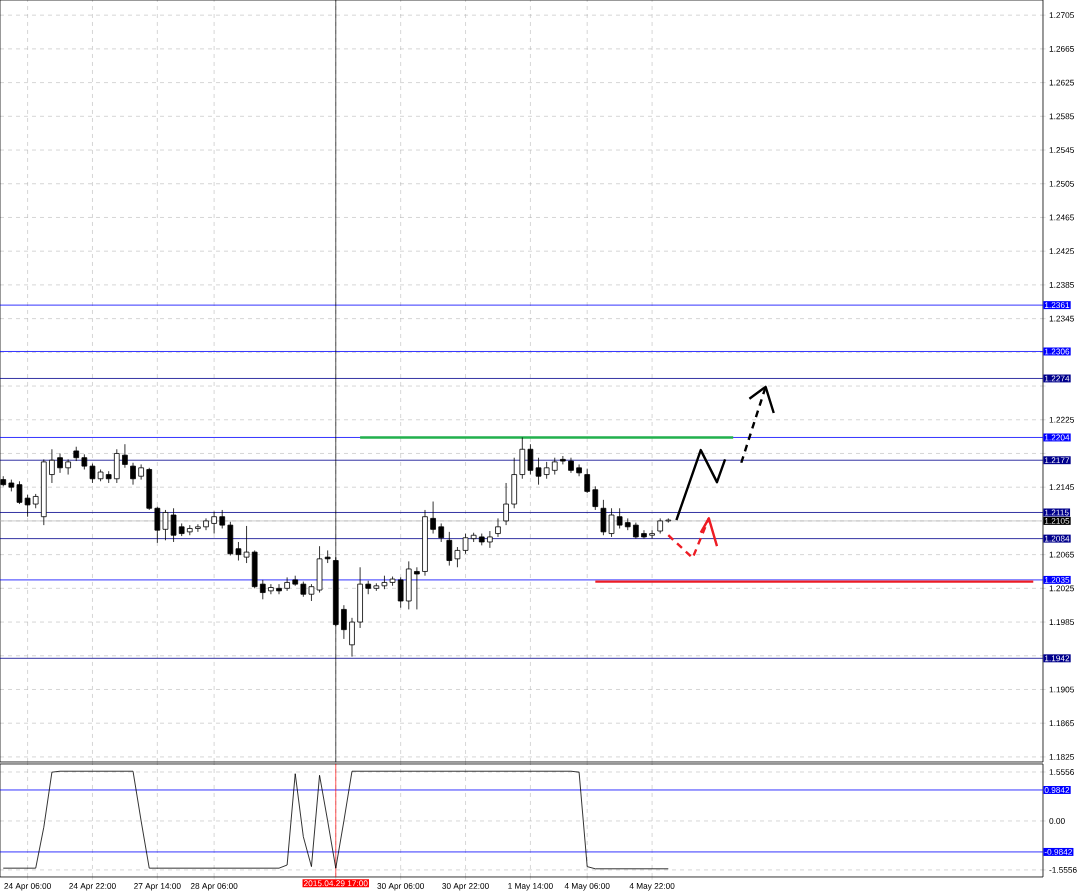 This screenshot has width=1086, height=893. What do you see at coordinates (1056, 512) in the screenshot?
I see `ref-line-label: 1.2115` at bounding box center [1056, 512].